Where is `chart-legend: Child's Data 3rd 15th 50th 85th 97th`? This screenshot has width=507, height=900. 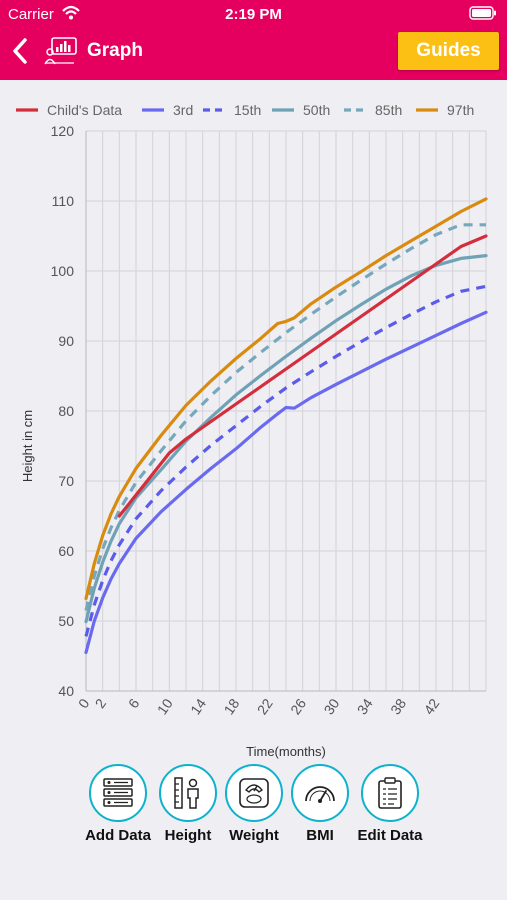
chart-legend: Child's Data 3rd 15th 50th 85th 97th is located at coordinates (245, 110).